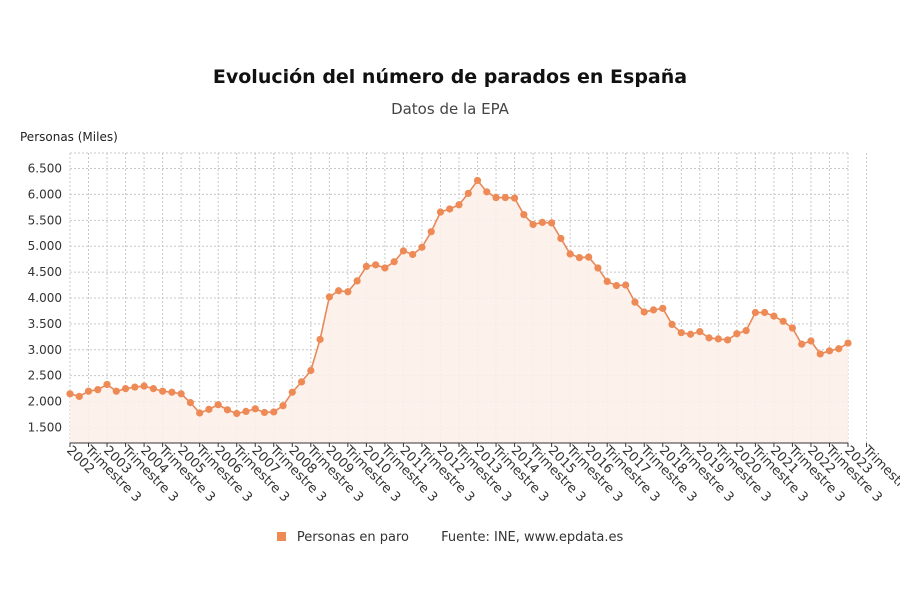  I want to click on y-tick-label: 3.000, so click(45, 350).